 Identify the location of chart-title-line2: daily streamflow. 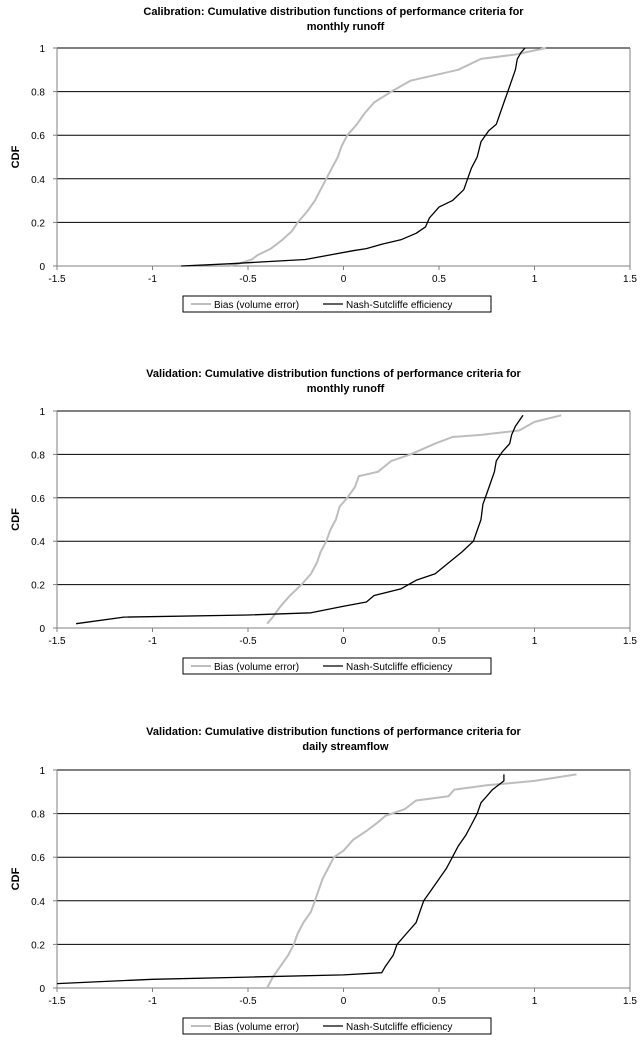
(345, 747).